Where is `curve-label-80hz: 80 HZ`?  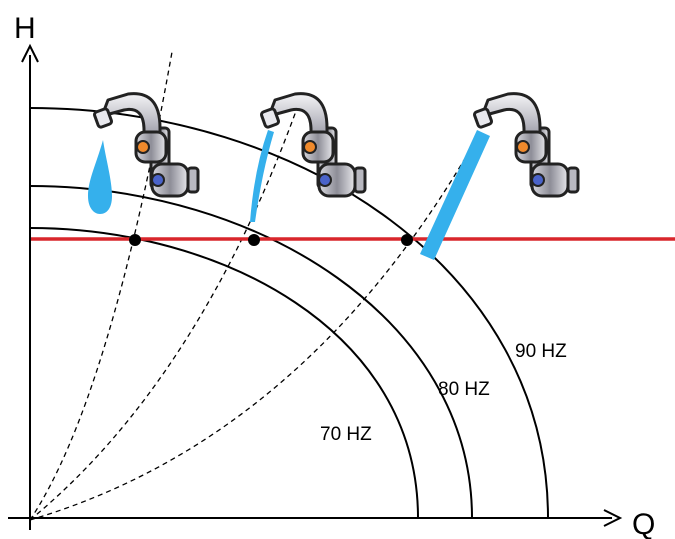
curve-label-80hz: 80 HZ is located at coordinates (464, 389).